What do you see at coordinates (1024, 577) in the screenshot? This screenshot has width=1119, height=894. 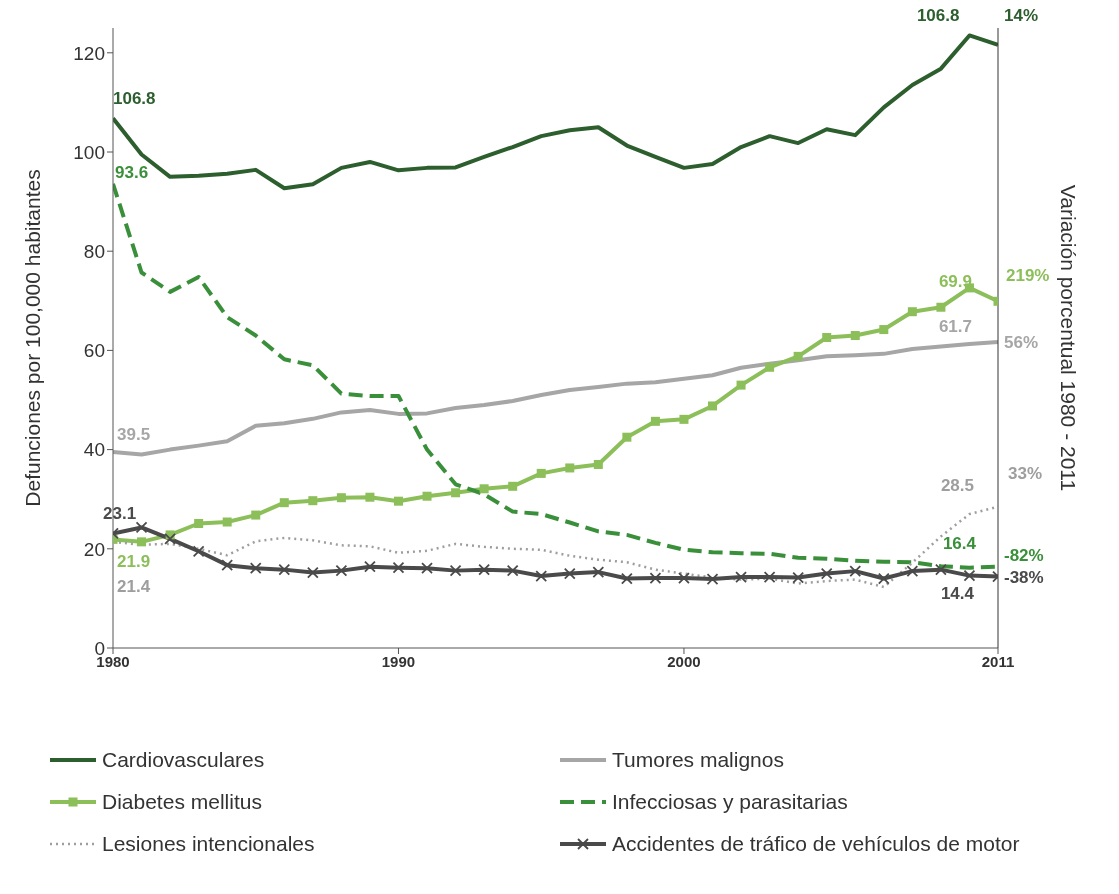 I see `annotation: -38%` at bounding box center [1024, 577].